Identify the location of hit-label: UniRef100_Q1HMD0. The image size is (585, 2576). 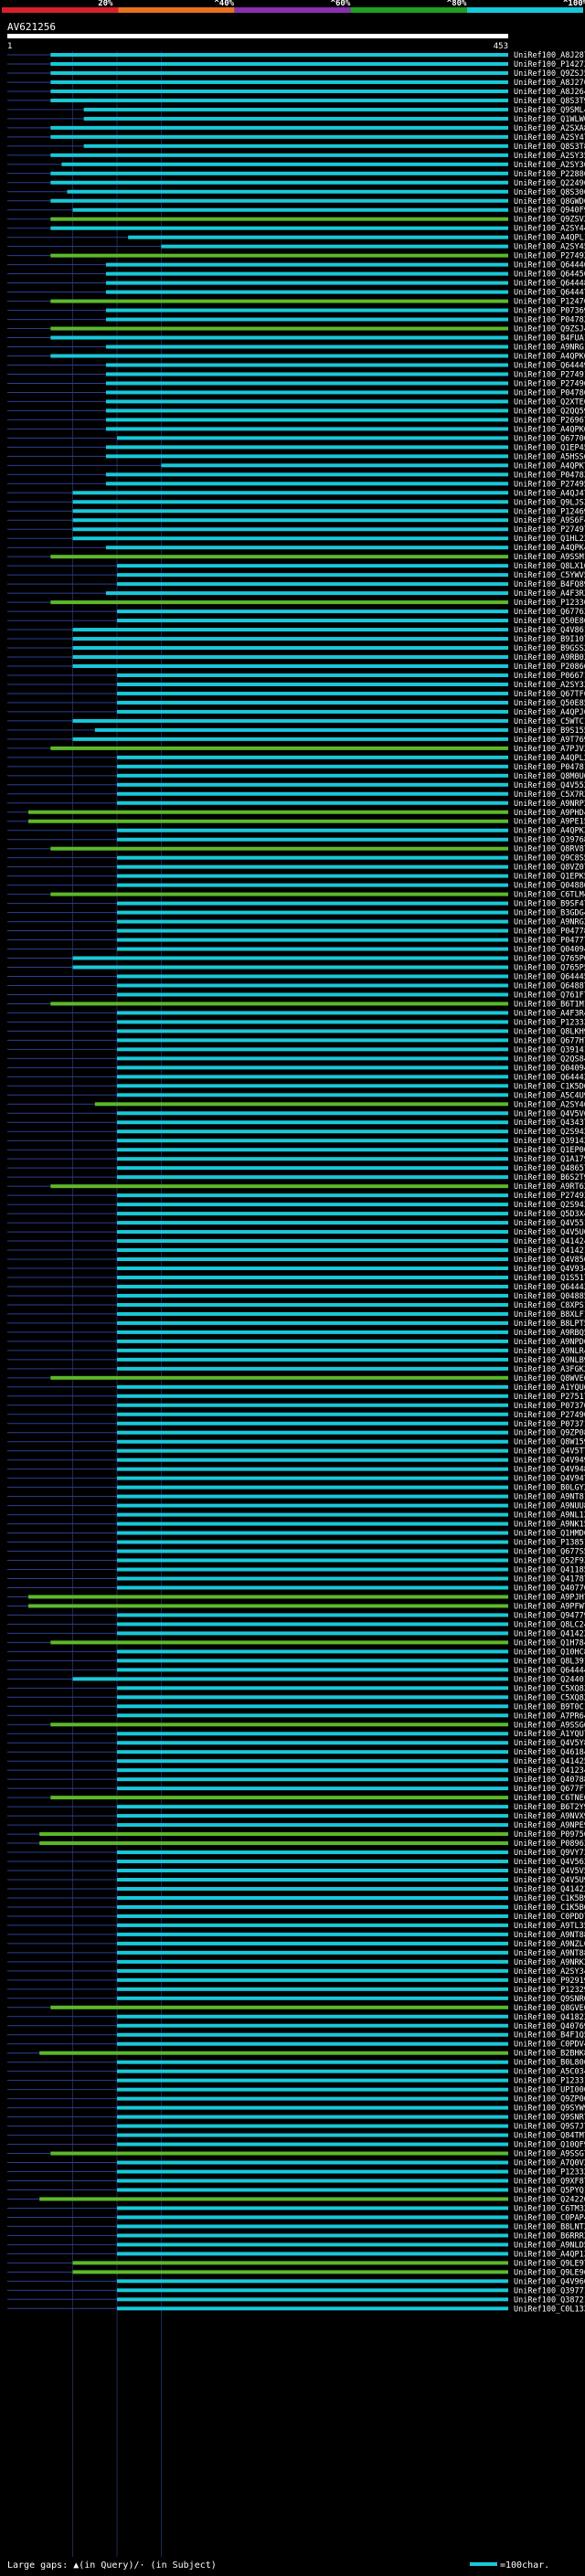
(549, 1534).